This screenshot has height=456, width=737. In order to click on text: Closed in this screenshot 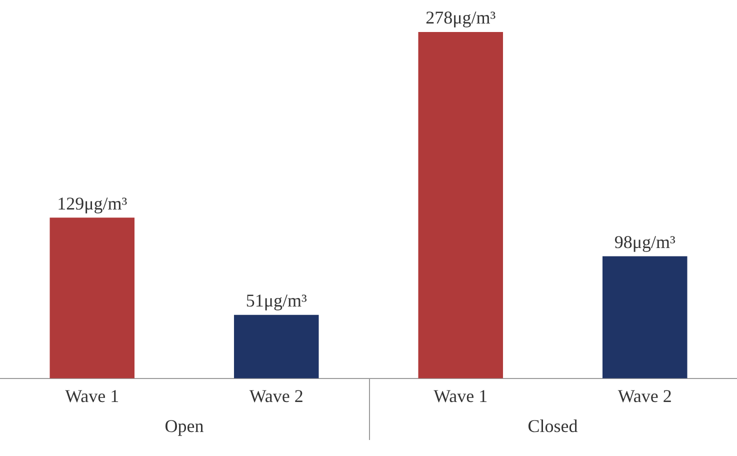, I will do `click(553, 427)`.